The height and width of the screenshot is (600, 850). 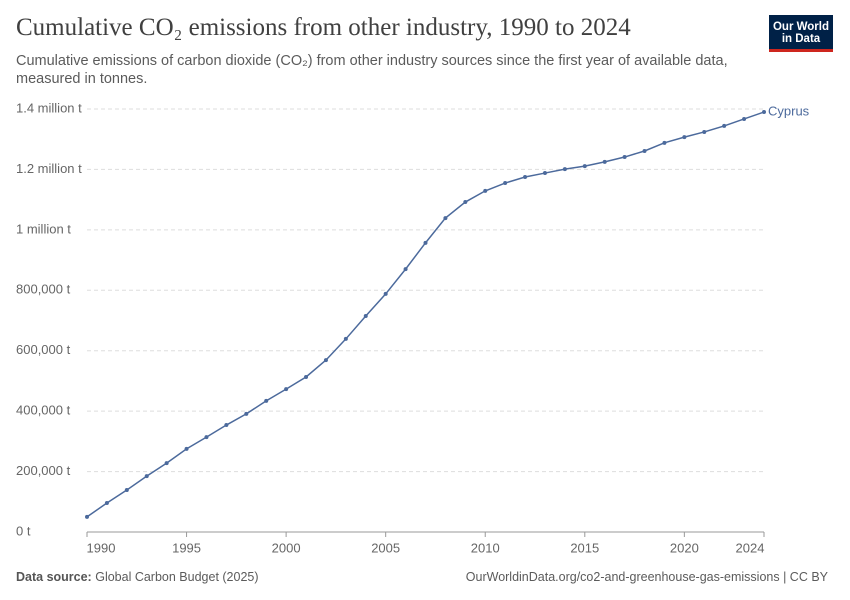 I want to click on source: Global Carbon Budget (2025), so click(x=177, y=577).